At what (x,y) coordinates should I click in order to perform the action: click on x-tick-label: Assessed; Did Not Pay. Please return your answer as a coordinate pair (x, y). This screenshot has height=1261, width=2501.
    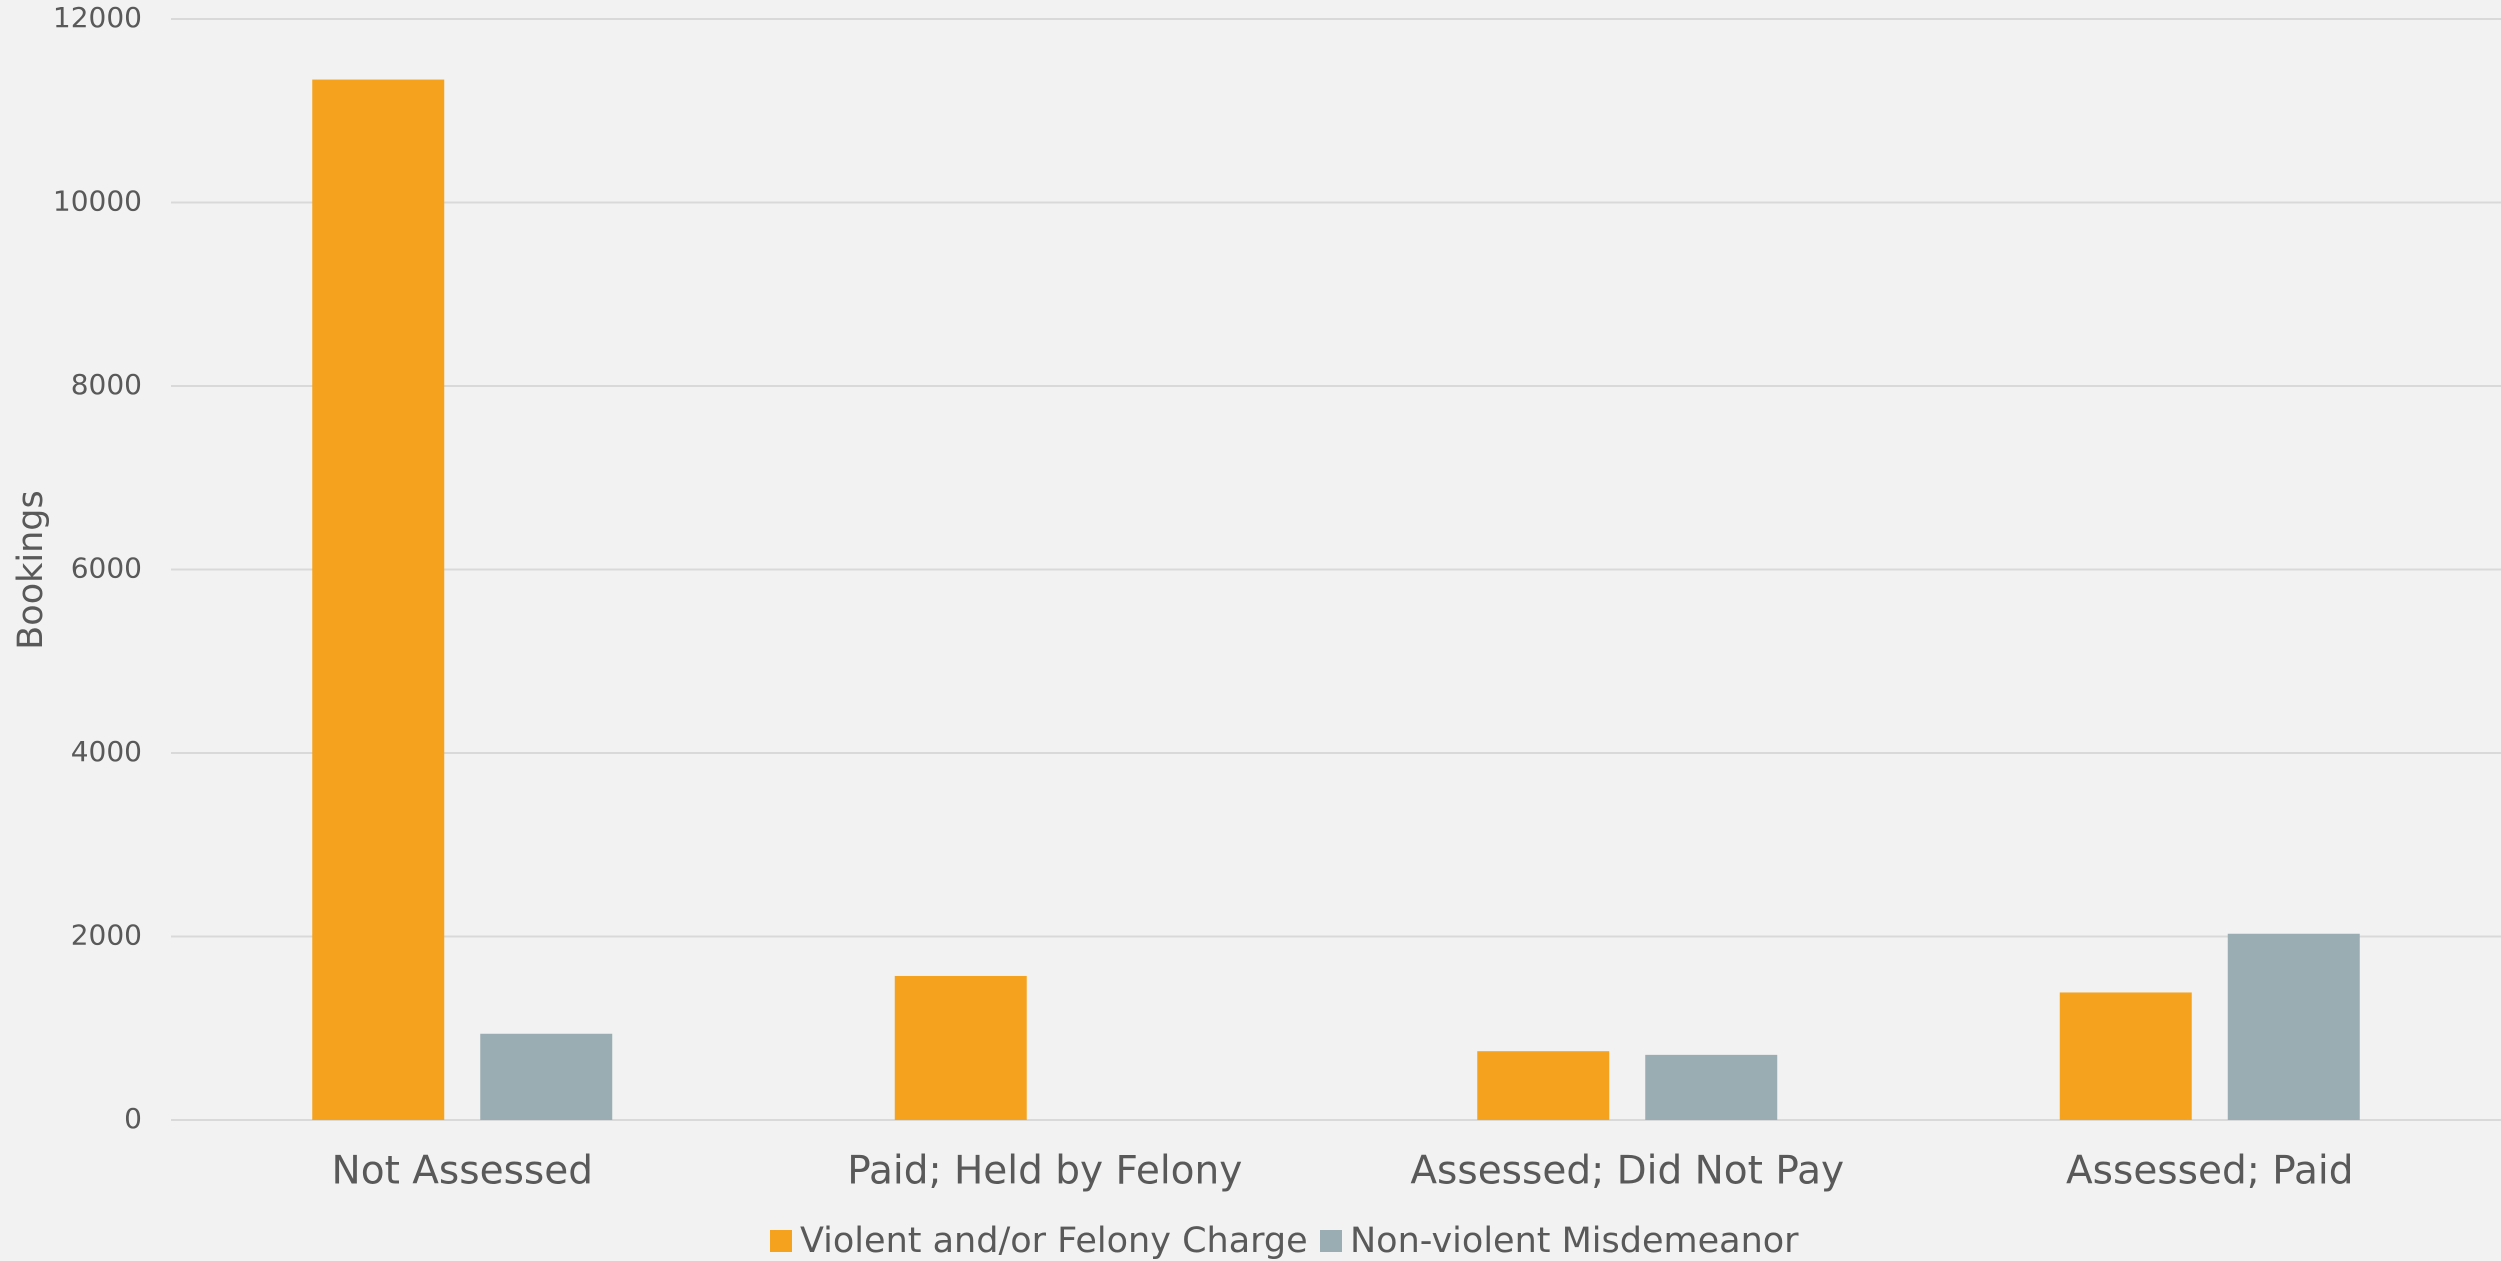
    Looking at the image, I should click on (1627, 1171).